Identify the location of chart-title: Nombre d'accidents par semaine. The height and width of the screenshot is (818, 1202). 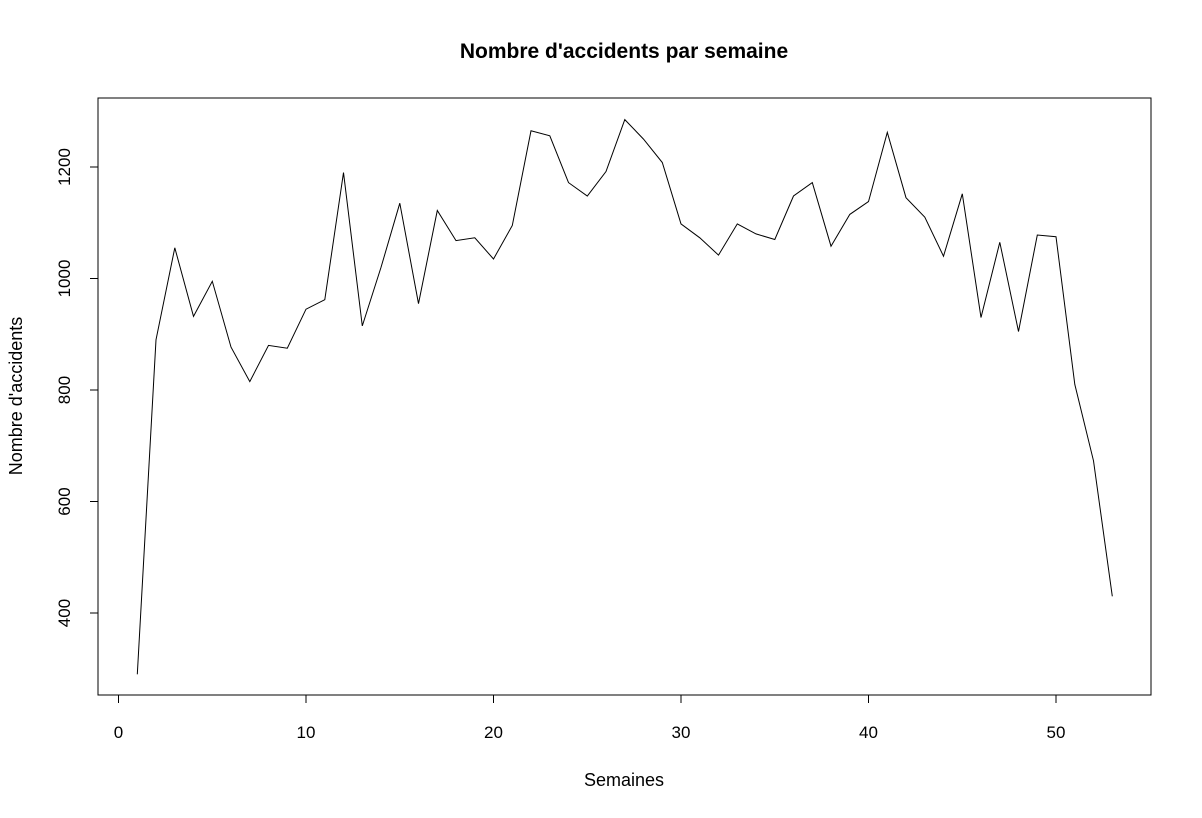
(624, 51).